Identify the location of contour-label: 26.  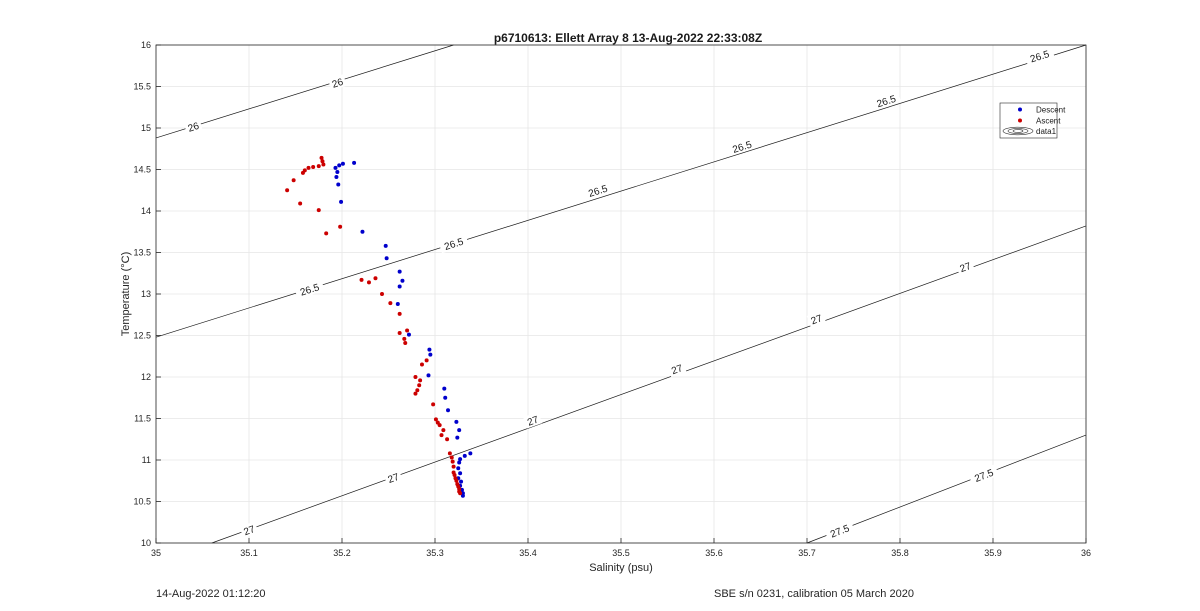
(337, 82).